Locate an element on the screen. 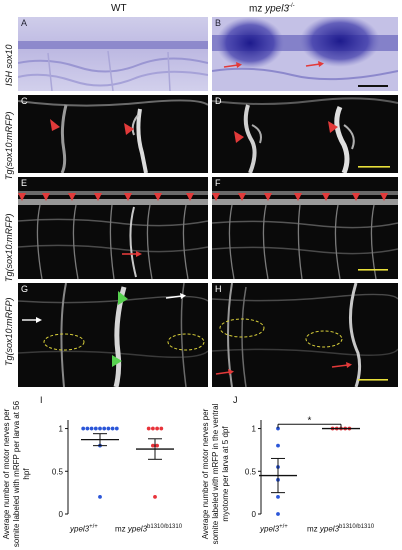 The image size is (402, 550). panel-f: F is located at coordinates (305, 228).